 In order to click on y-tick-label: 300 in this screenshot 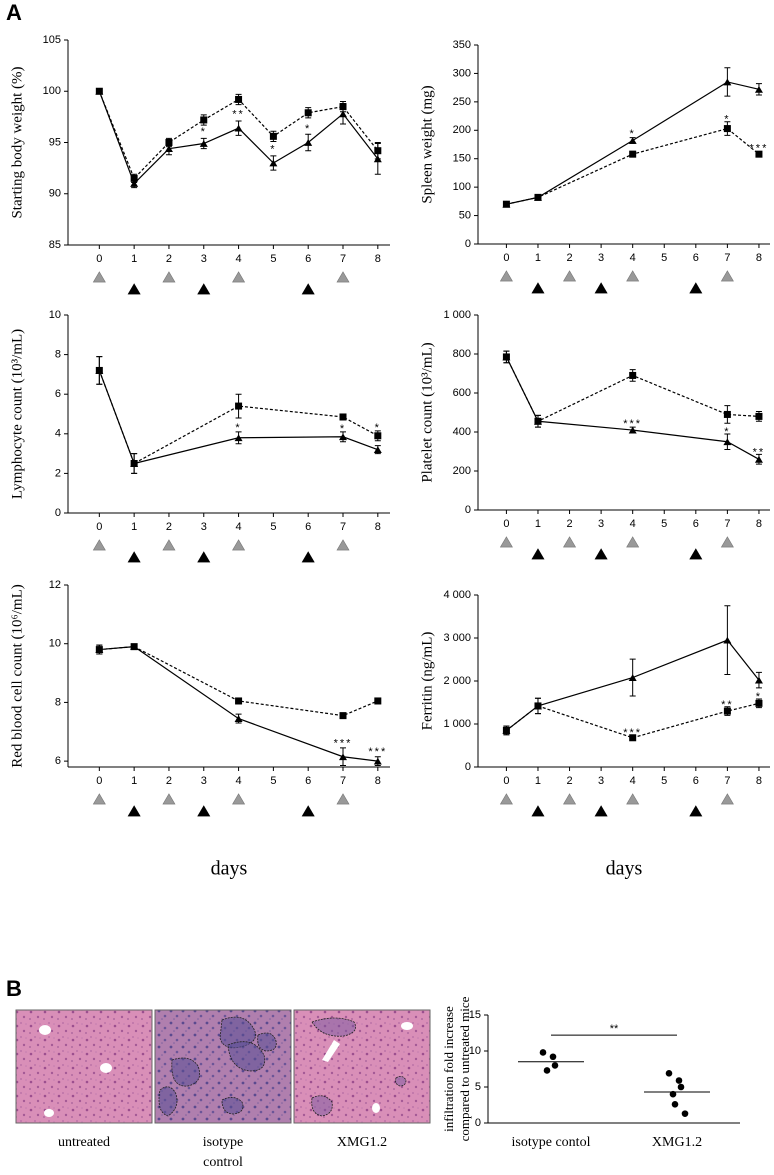, I will do `click(462, 73)`.